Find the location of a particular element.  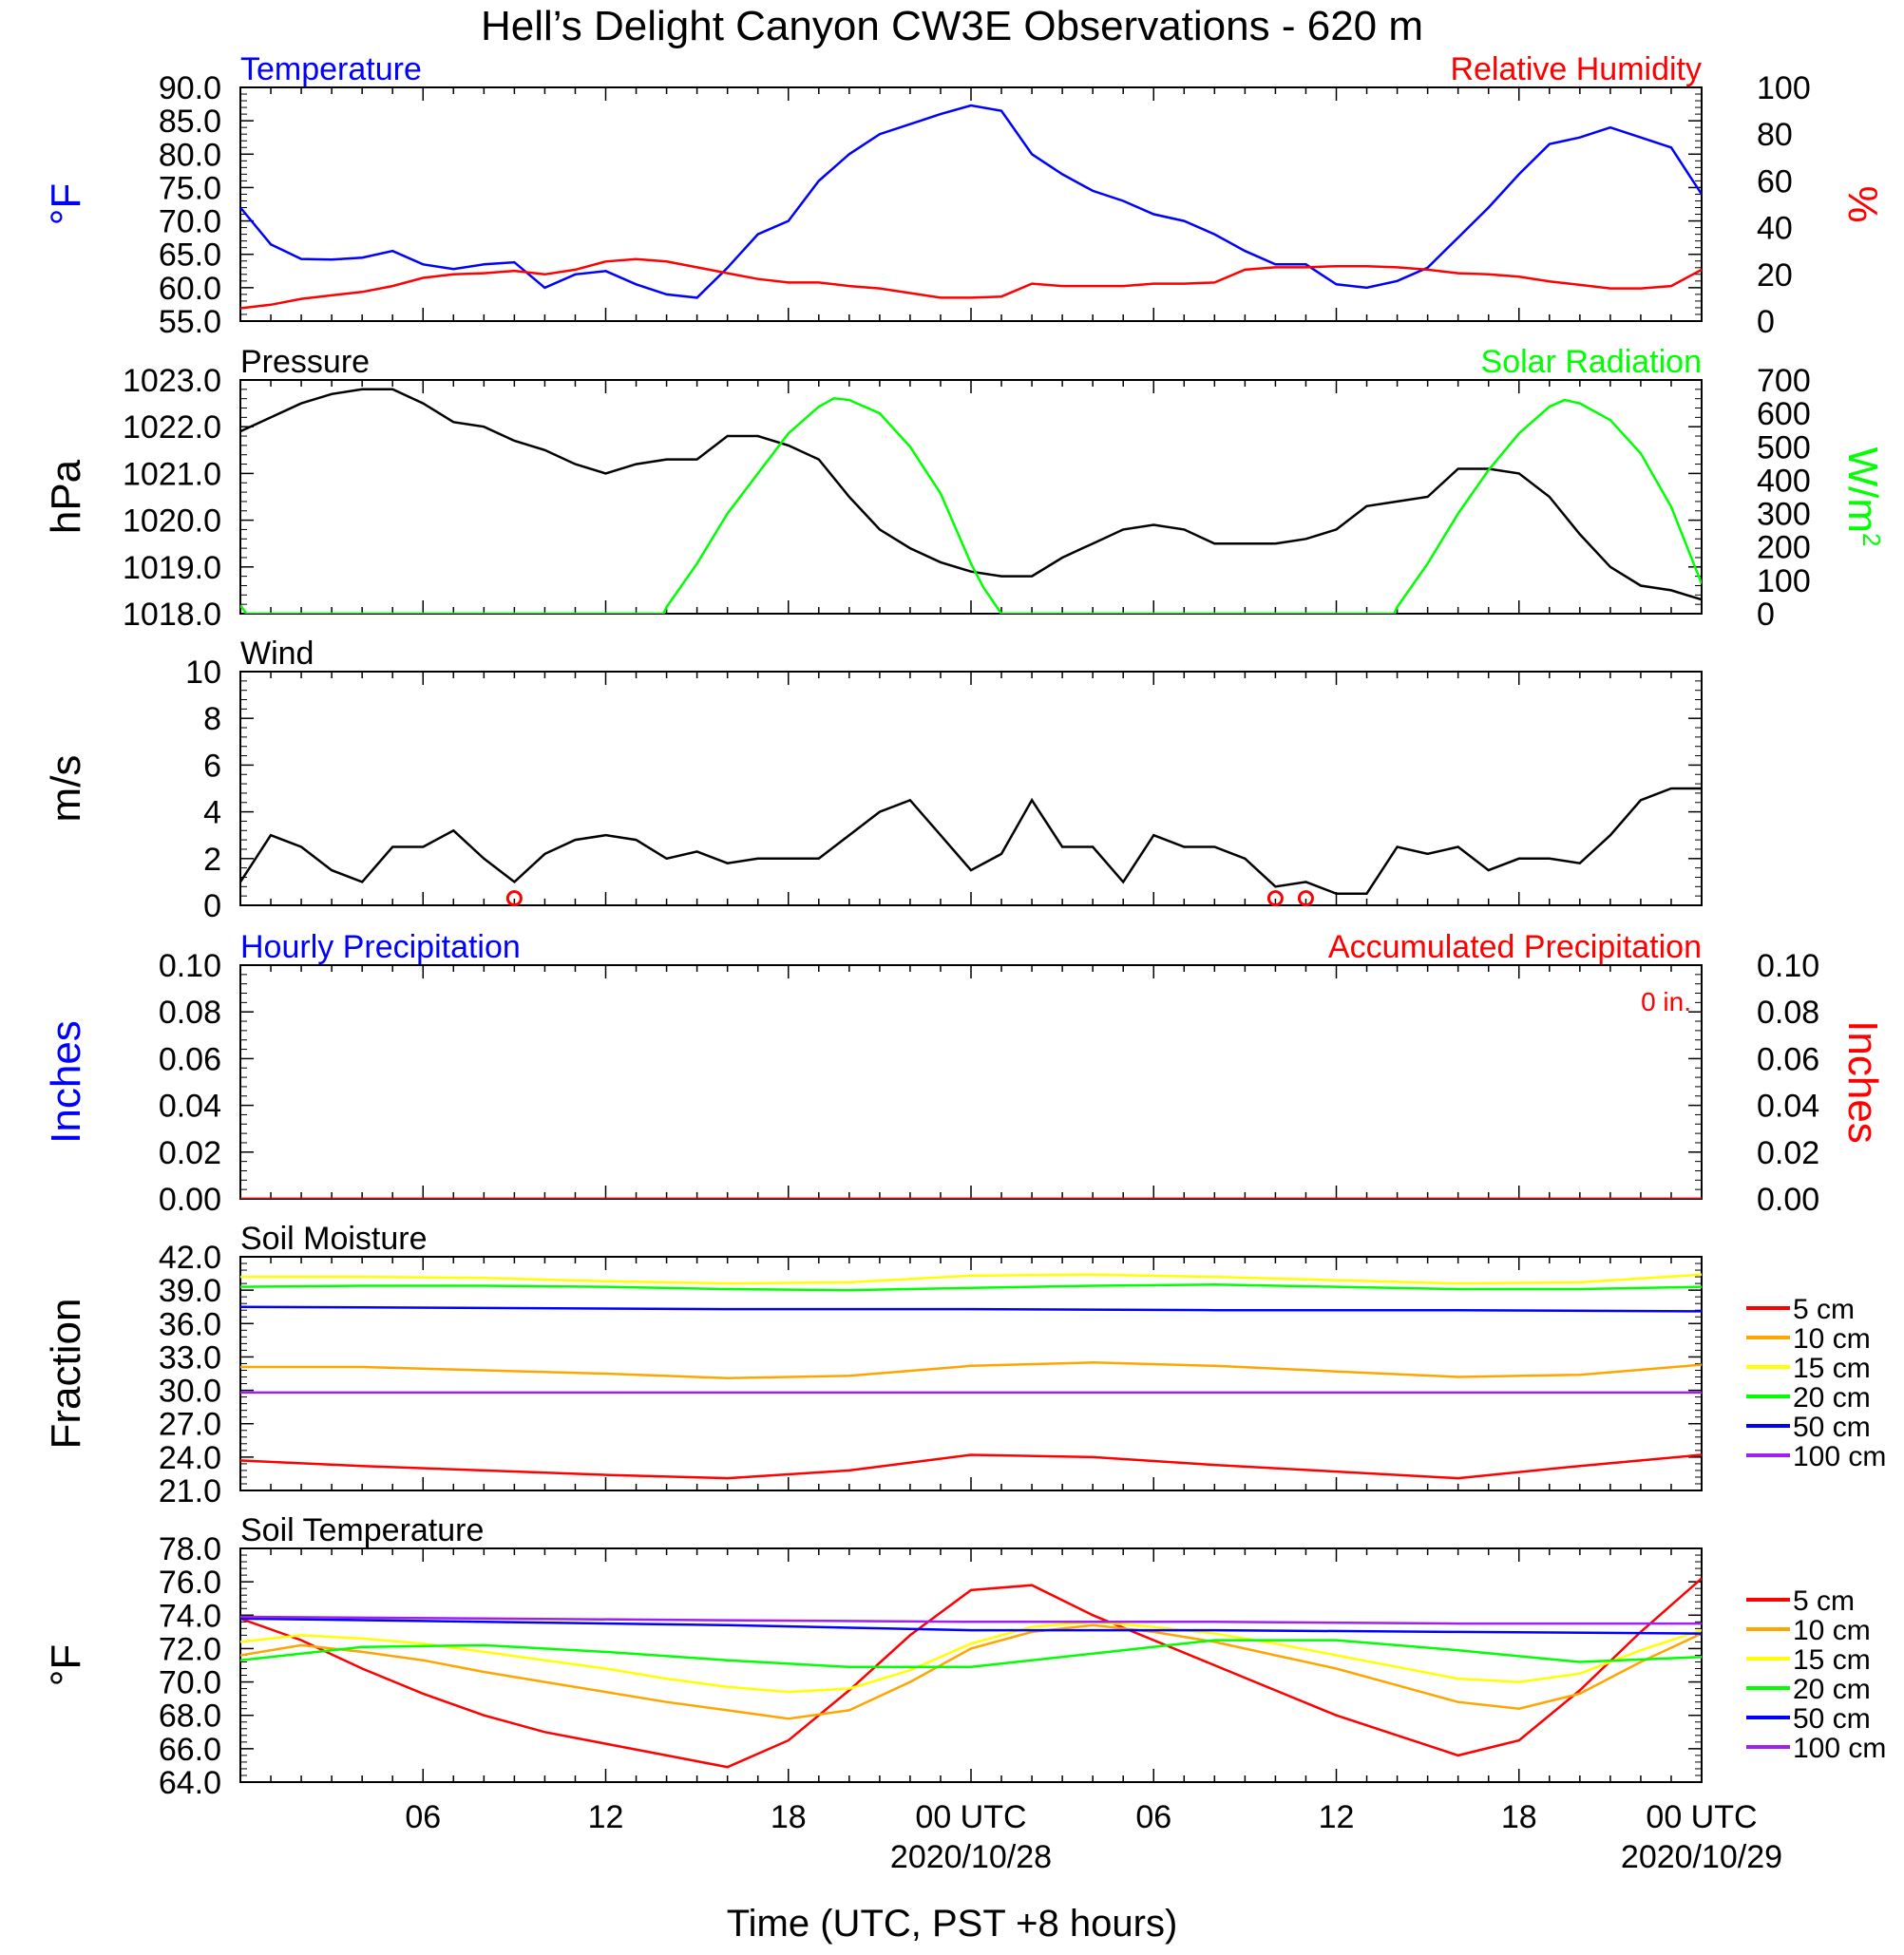

y-tick-label-left: 1022.0 is located at coordinates (172, 427).